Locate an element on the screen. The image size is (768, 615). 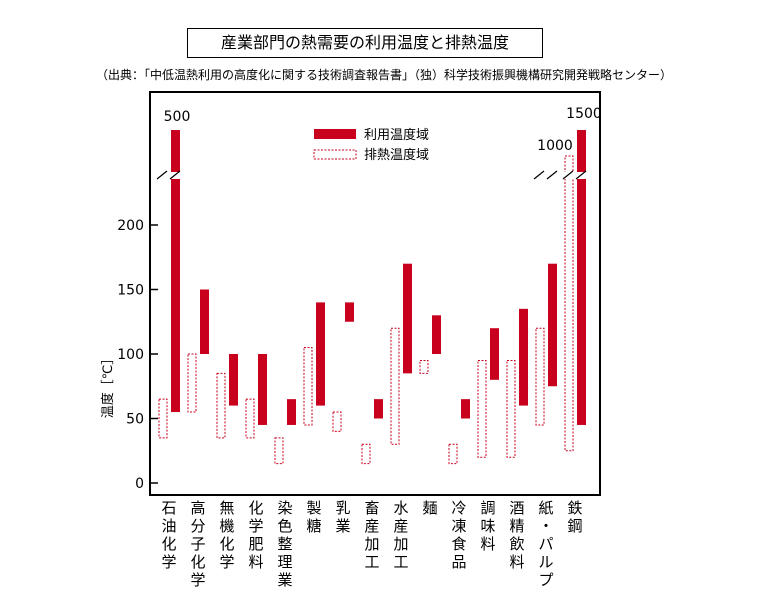
y-tick-label: 100 is located at coordinates (130, 355).